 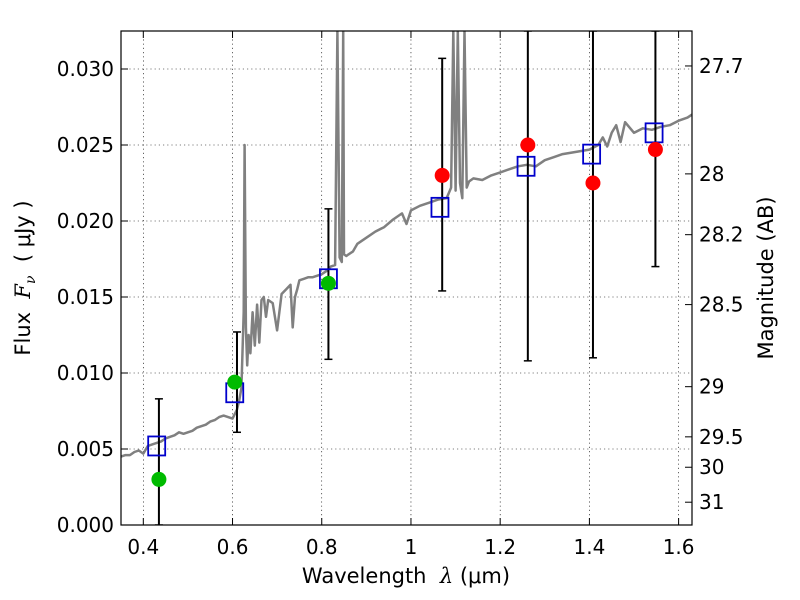 What do you see at coordinates (766, 277) in the screenshot?
I see `y2-axis-title: Magnitude (AB)` at bounding box center [766, 277].